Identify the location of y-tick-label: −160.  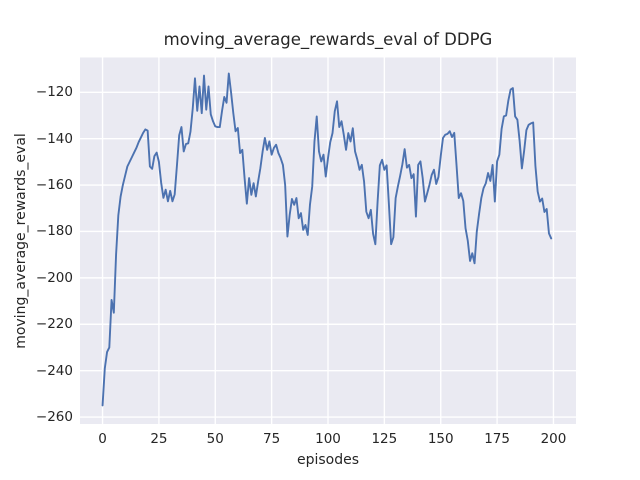
(54, 185).